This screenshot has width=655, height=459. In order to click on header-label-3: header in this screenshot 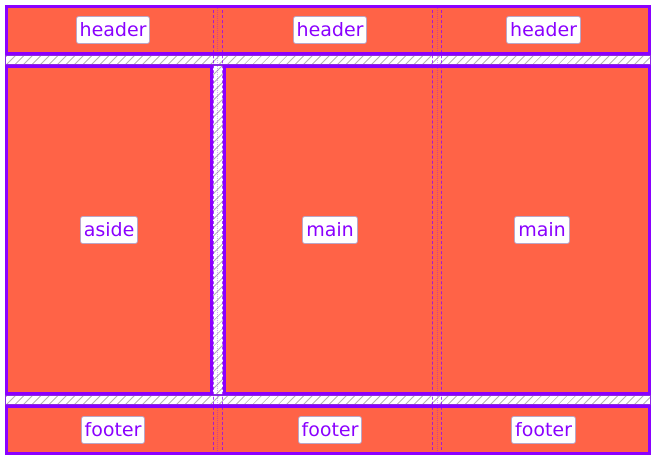, I will do `click(543, 30)`.